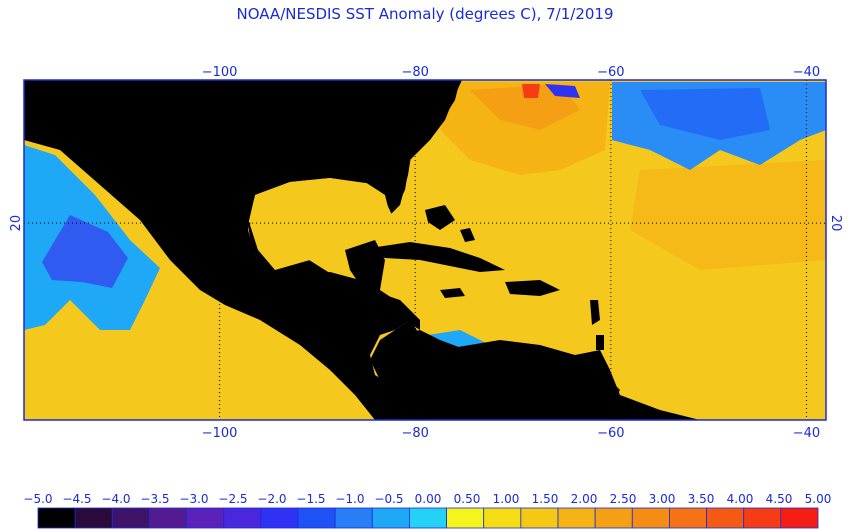 The height and width of the screenshot is (530, 850). Describe the element at coordinates (525, 107) in the screenshot. I see `hot-anomaly-north` at that location.